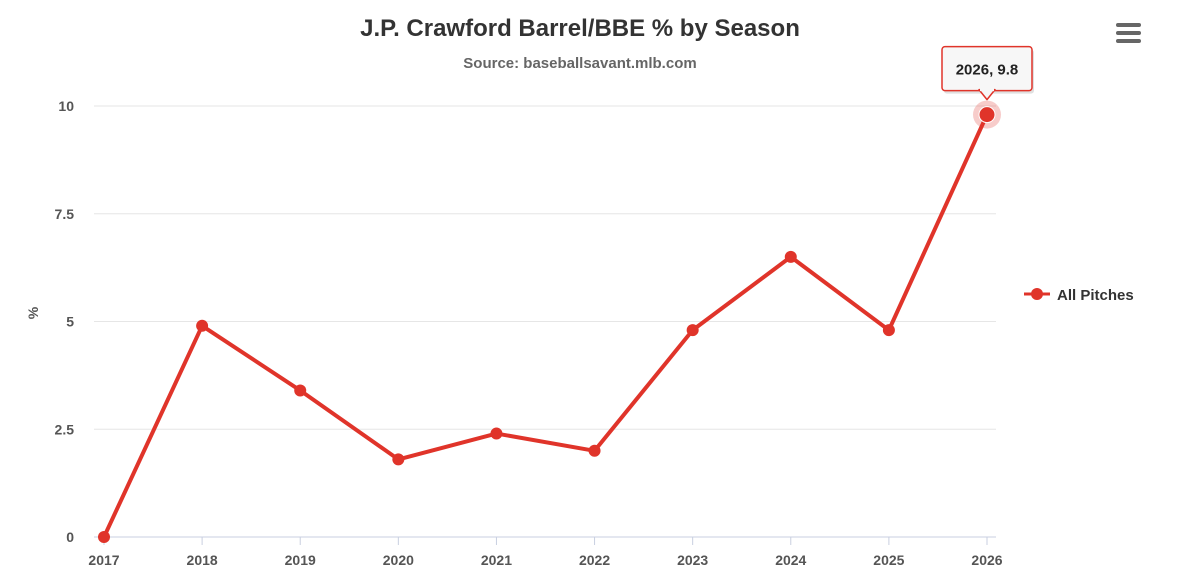 The height and width of the screenshot is (586, 1200). What do you see at coordinates (579, 63) in the screenshot?
I see `chart-subtitle: Source: baseballsavant.mlb.com` at bounding box center [579, 63].